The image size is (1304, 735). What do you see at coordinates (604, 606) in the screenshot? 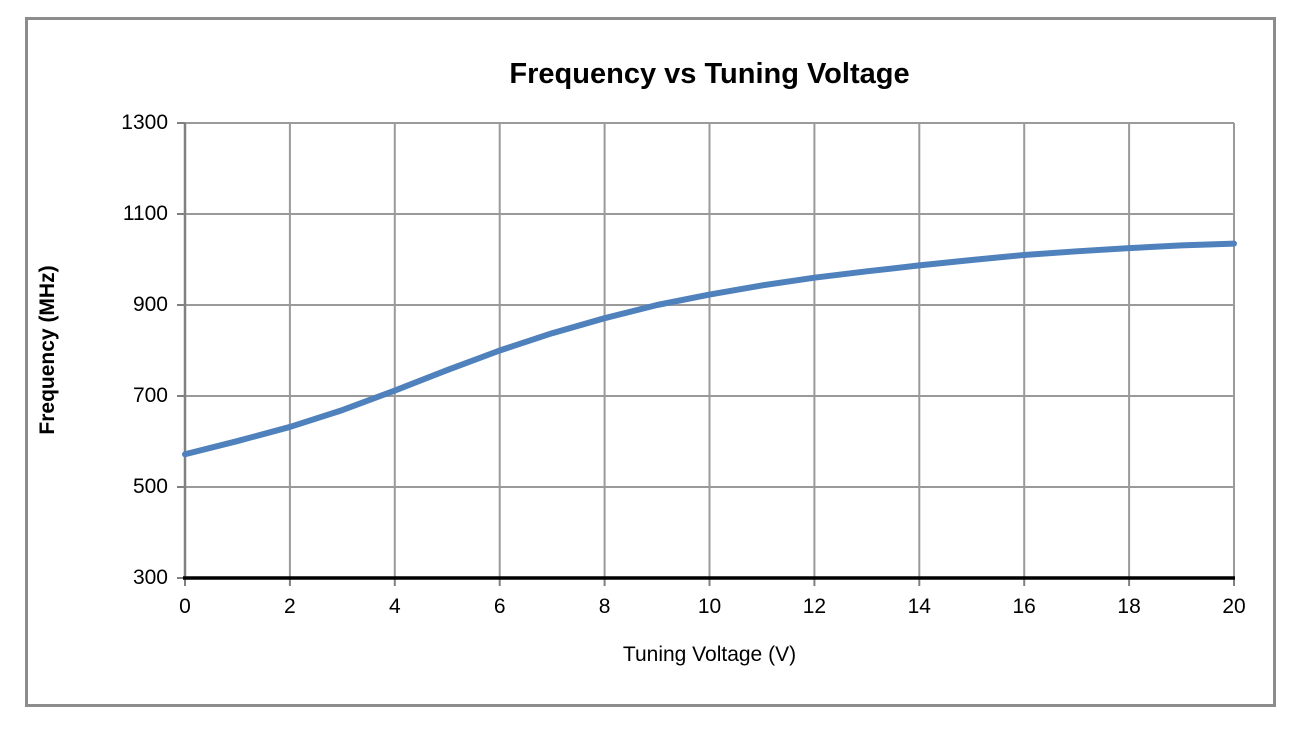
I see `x-tick-label: 8` at bounding box center [604, 606].